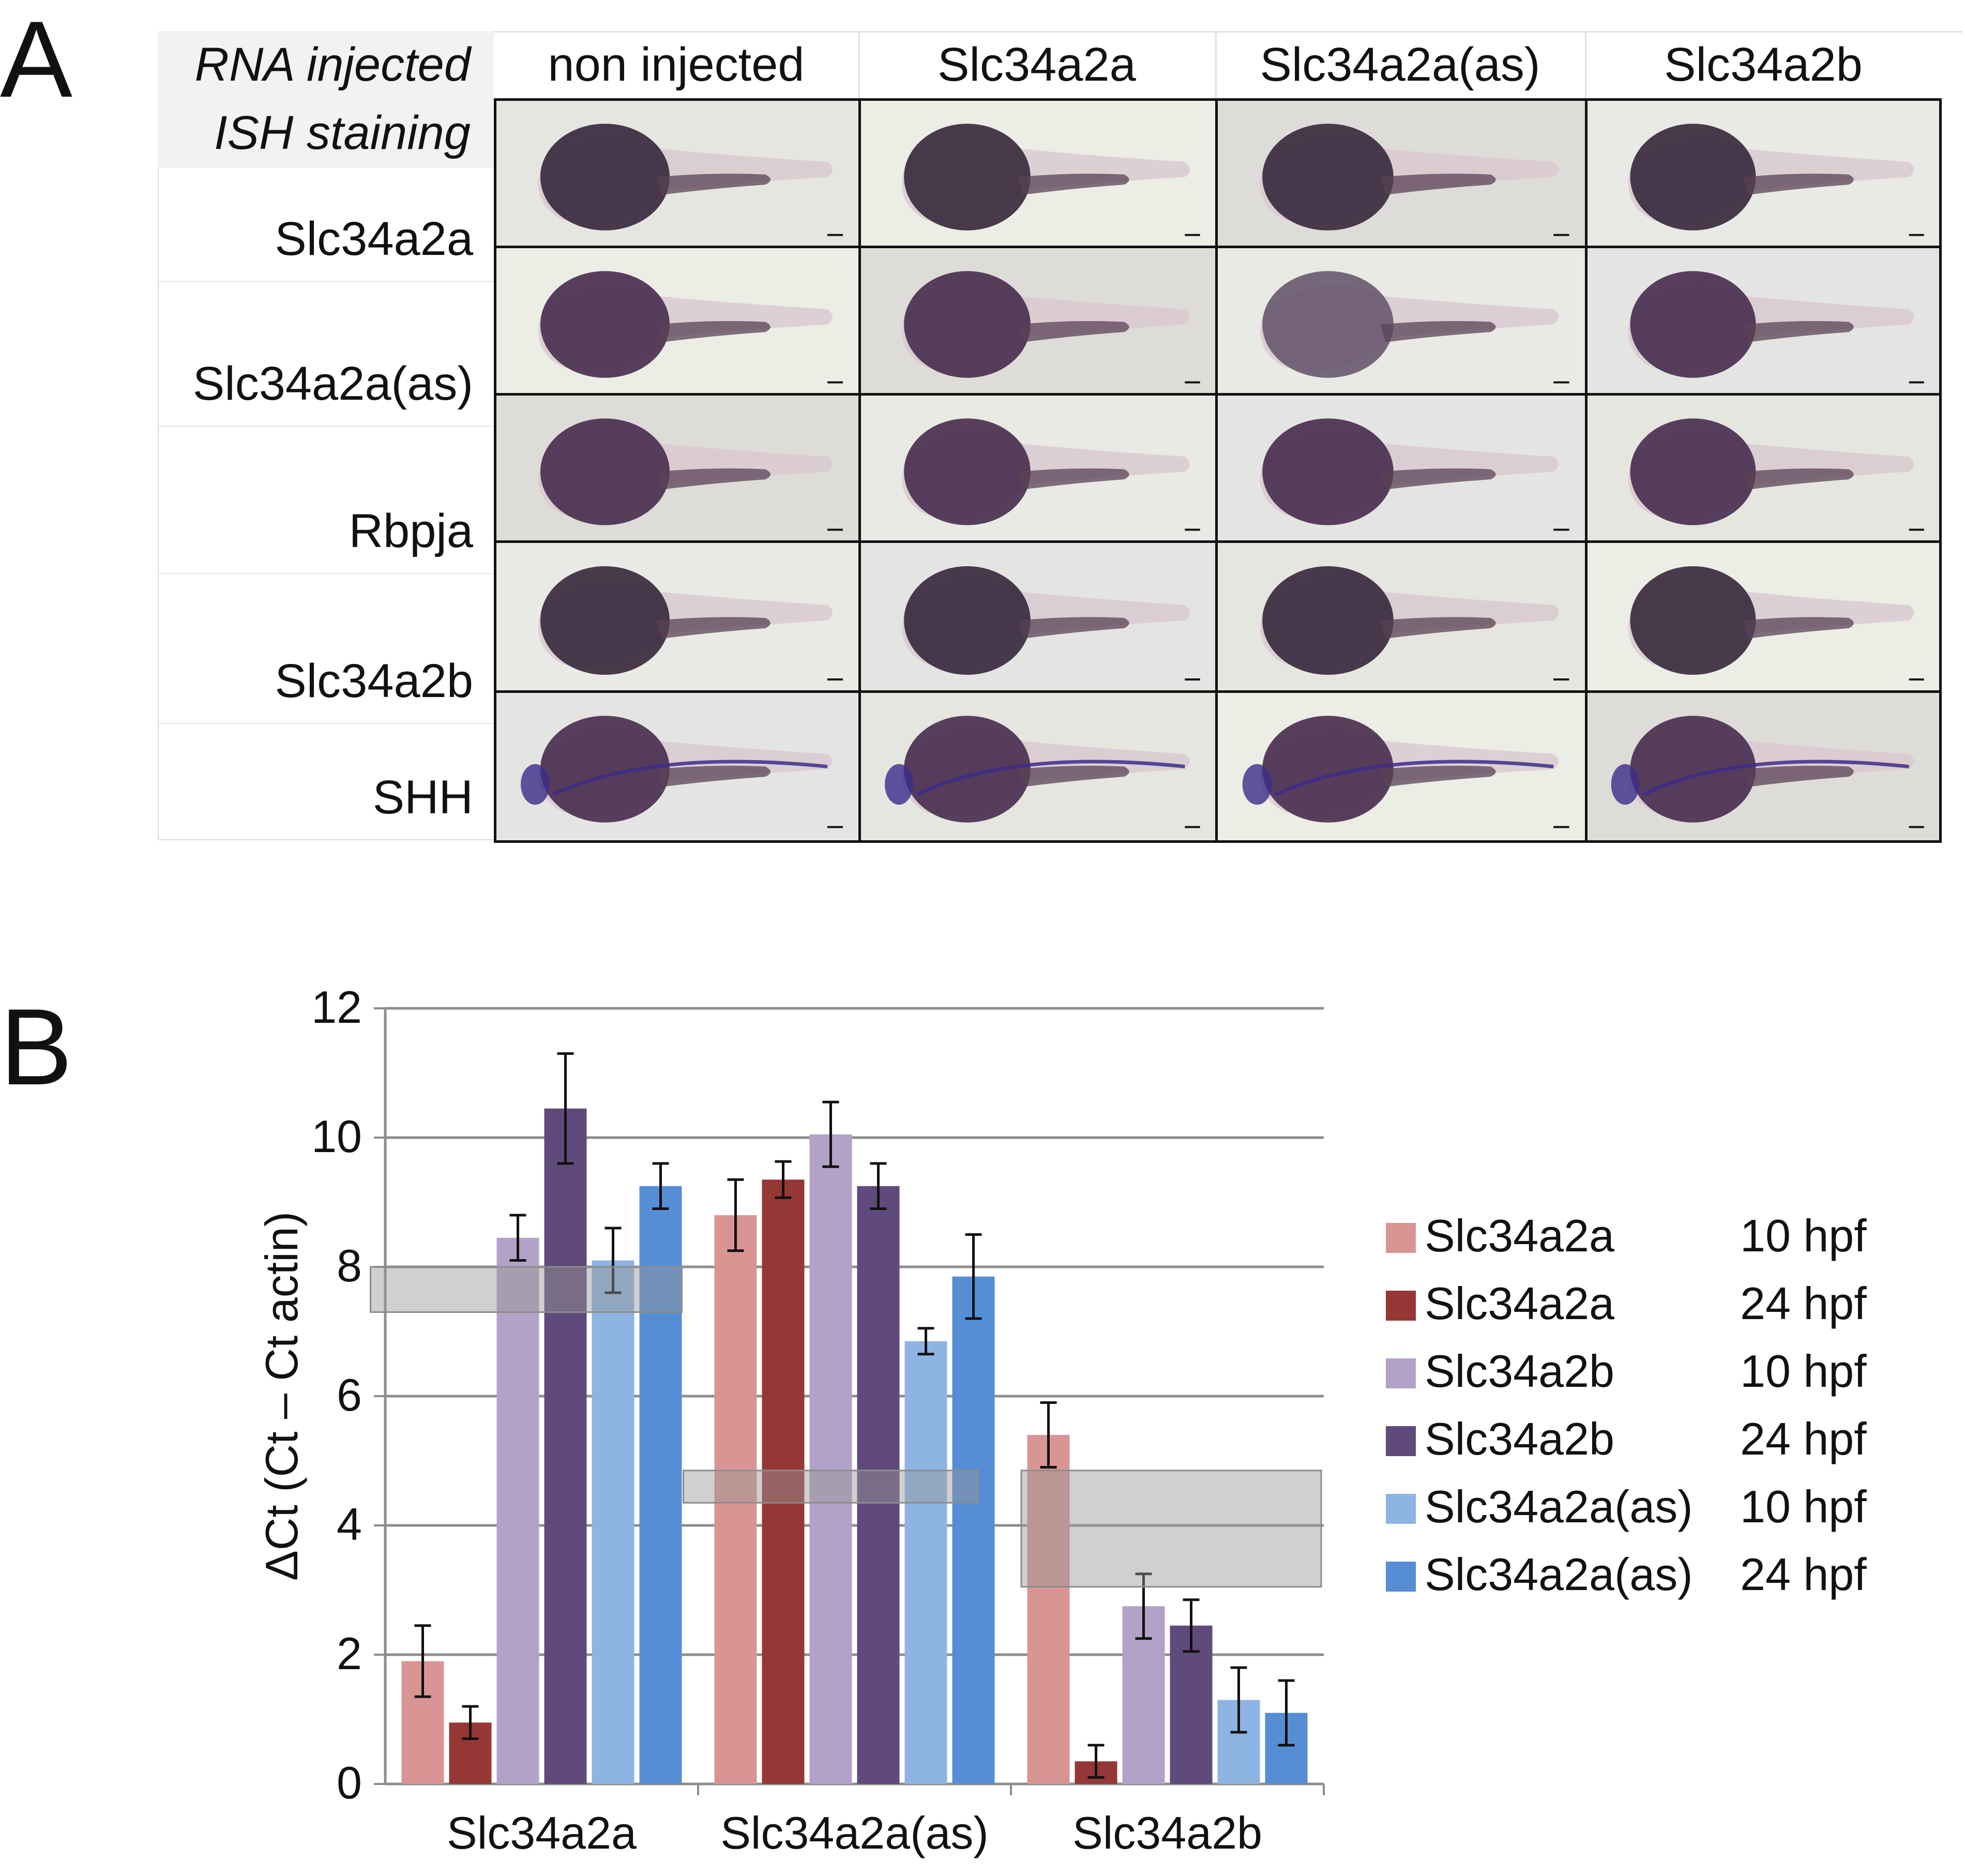 Image resolution: width=1965 pixels, height=1876 pixels. I want to click on row-label-rbpja: Rbpja, so click(326, 500).